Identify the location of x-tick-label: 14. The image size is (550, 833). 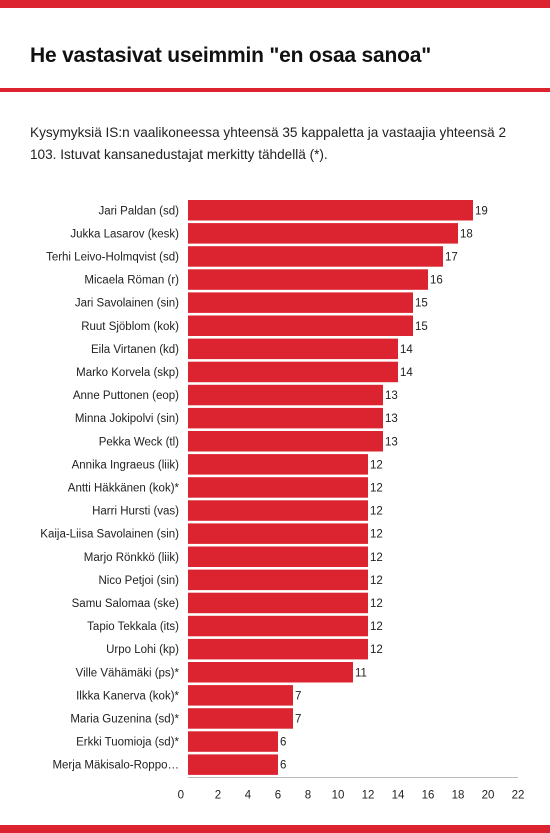
(398, 796).